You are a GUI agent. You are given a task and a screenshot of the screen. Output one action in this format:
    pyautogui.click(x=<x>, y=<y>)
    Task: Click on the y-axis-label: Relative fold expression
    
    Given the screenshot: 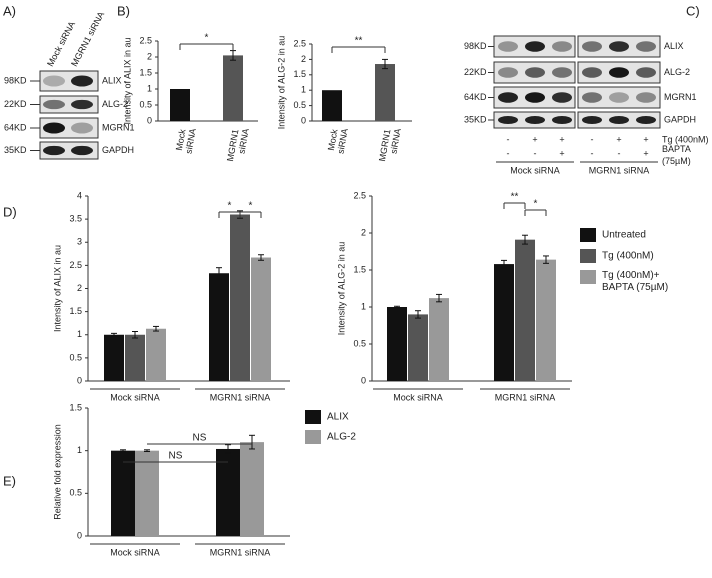 What is the action you would take?
    pyautogui.click(x=57, y=472)
    